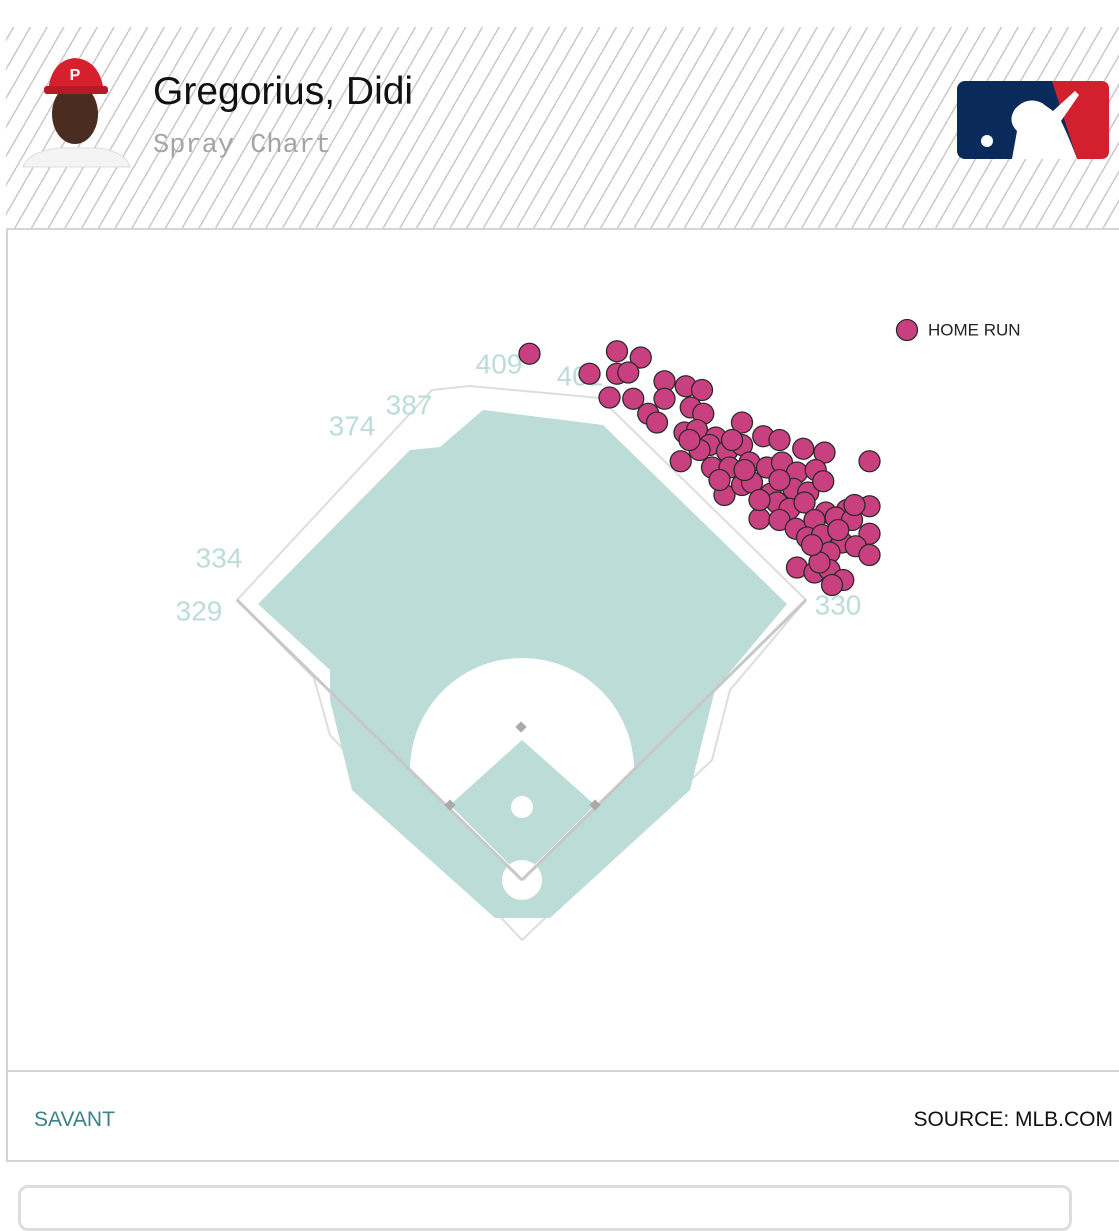 This screenshot has width=1119, height=1231. I want to click on svg-text: P, so click(75, 75).